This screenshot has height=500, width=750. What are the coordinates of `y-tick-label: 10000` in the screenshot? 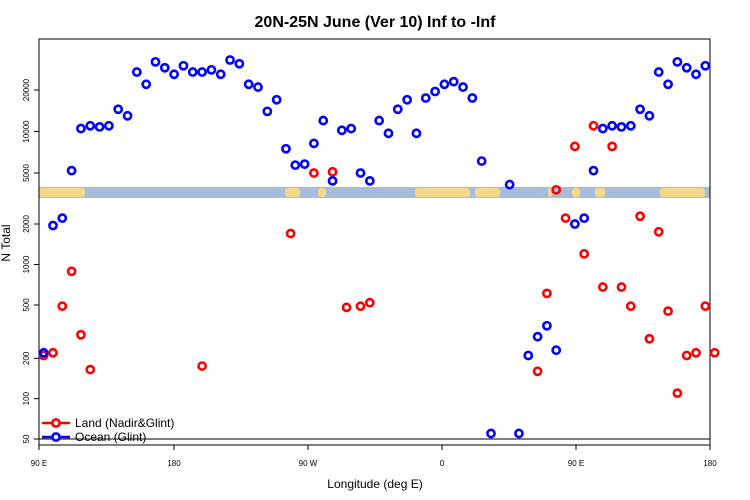 It's located at (26, 131).